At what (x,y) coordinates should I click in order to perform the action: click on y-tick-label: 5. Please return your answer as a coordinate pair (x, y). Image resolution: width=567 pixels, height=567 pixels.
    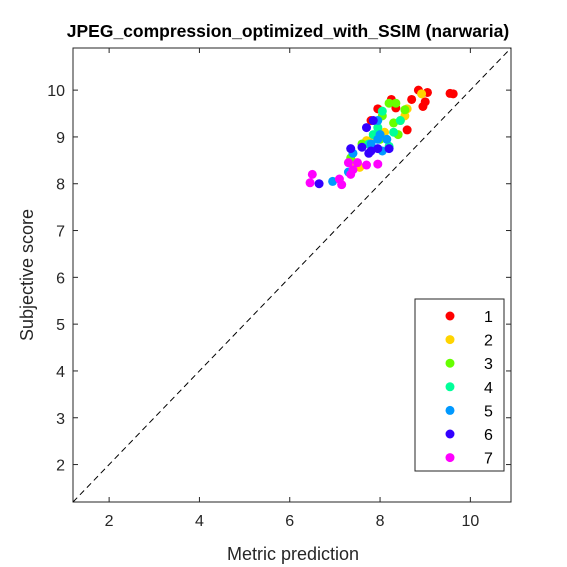
    Looking at the image, I should click on (60, 325).